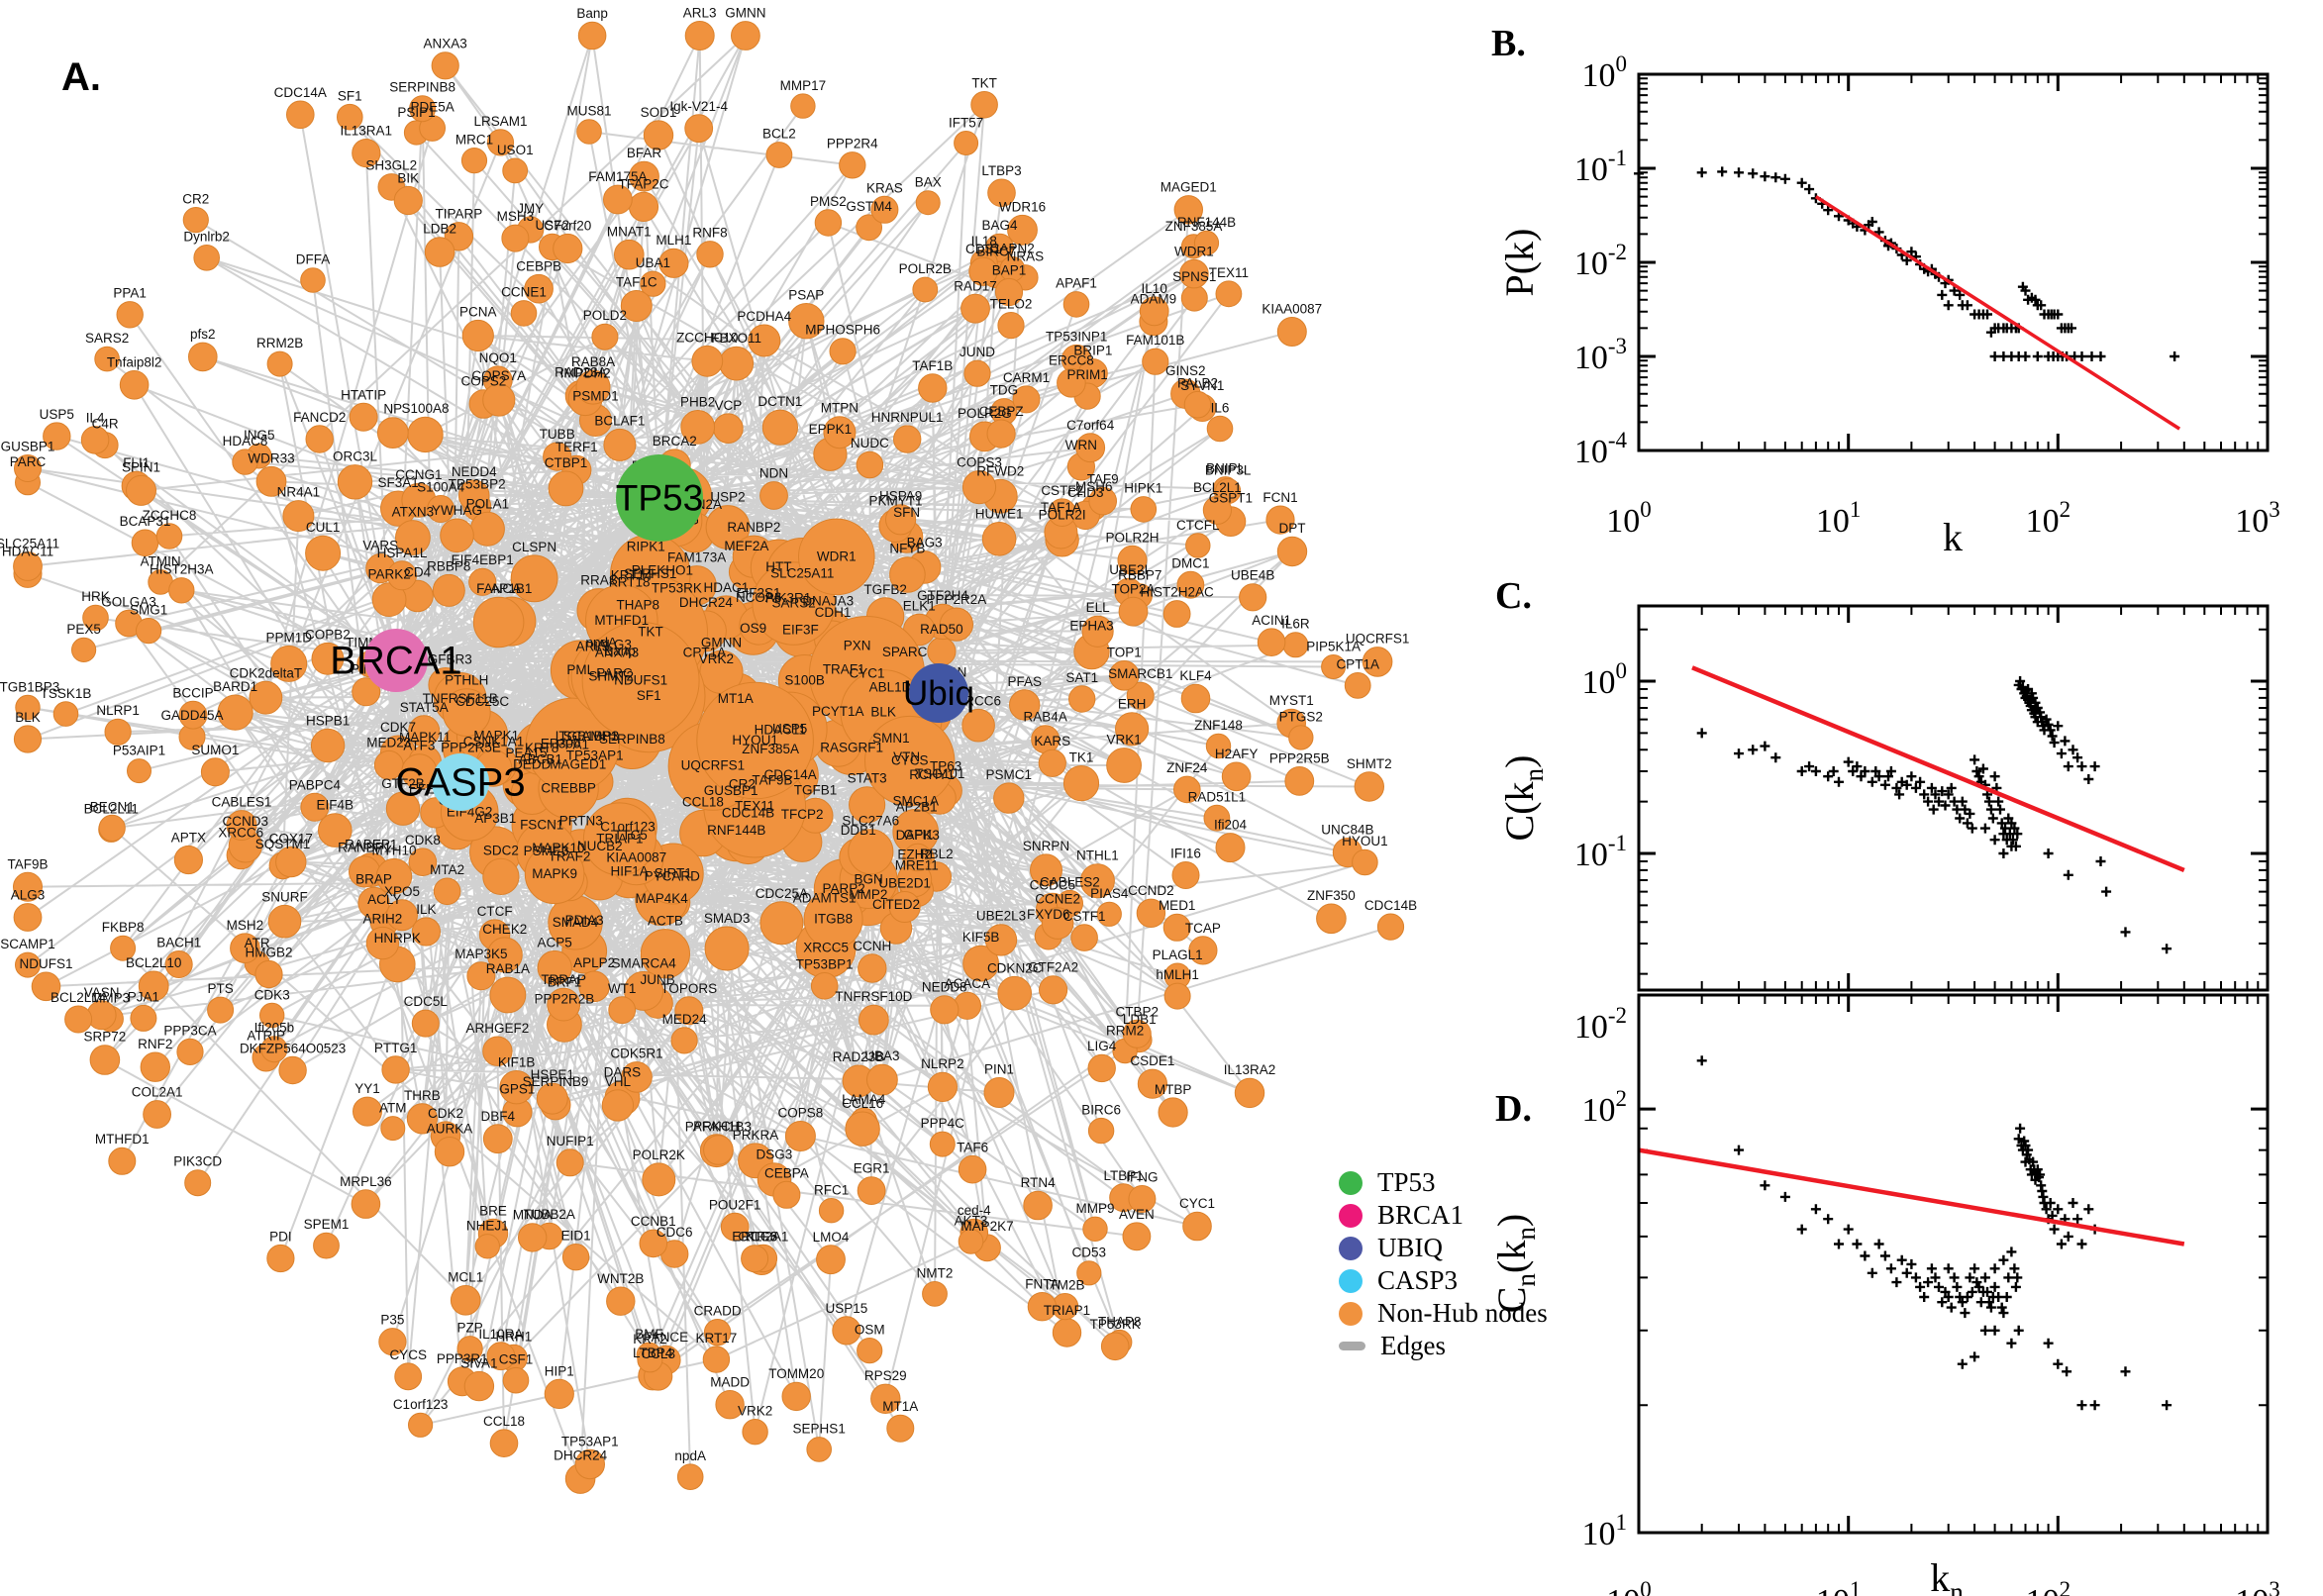  I want to click on network-node-label: CDK5R1, so click(636, 1054).